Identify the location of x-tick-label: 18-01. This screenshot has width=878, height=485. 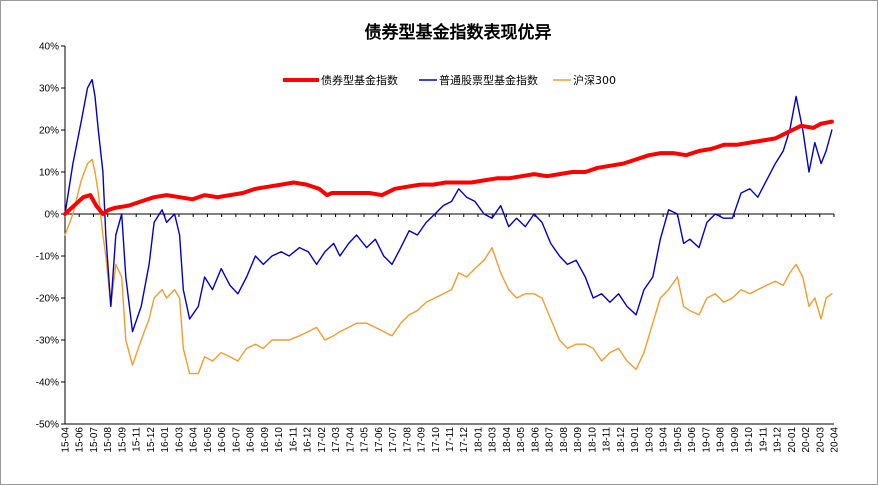
(478, 440).